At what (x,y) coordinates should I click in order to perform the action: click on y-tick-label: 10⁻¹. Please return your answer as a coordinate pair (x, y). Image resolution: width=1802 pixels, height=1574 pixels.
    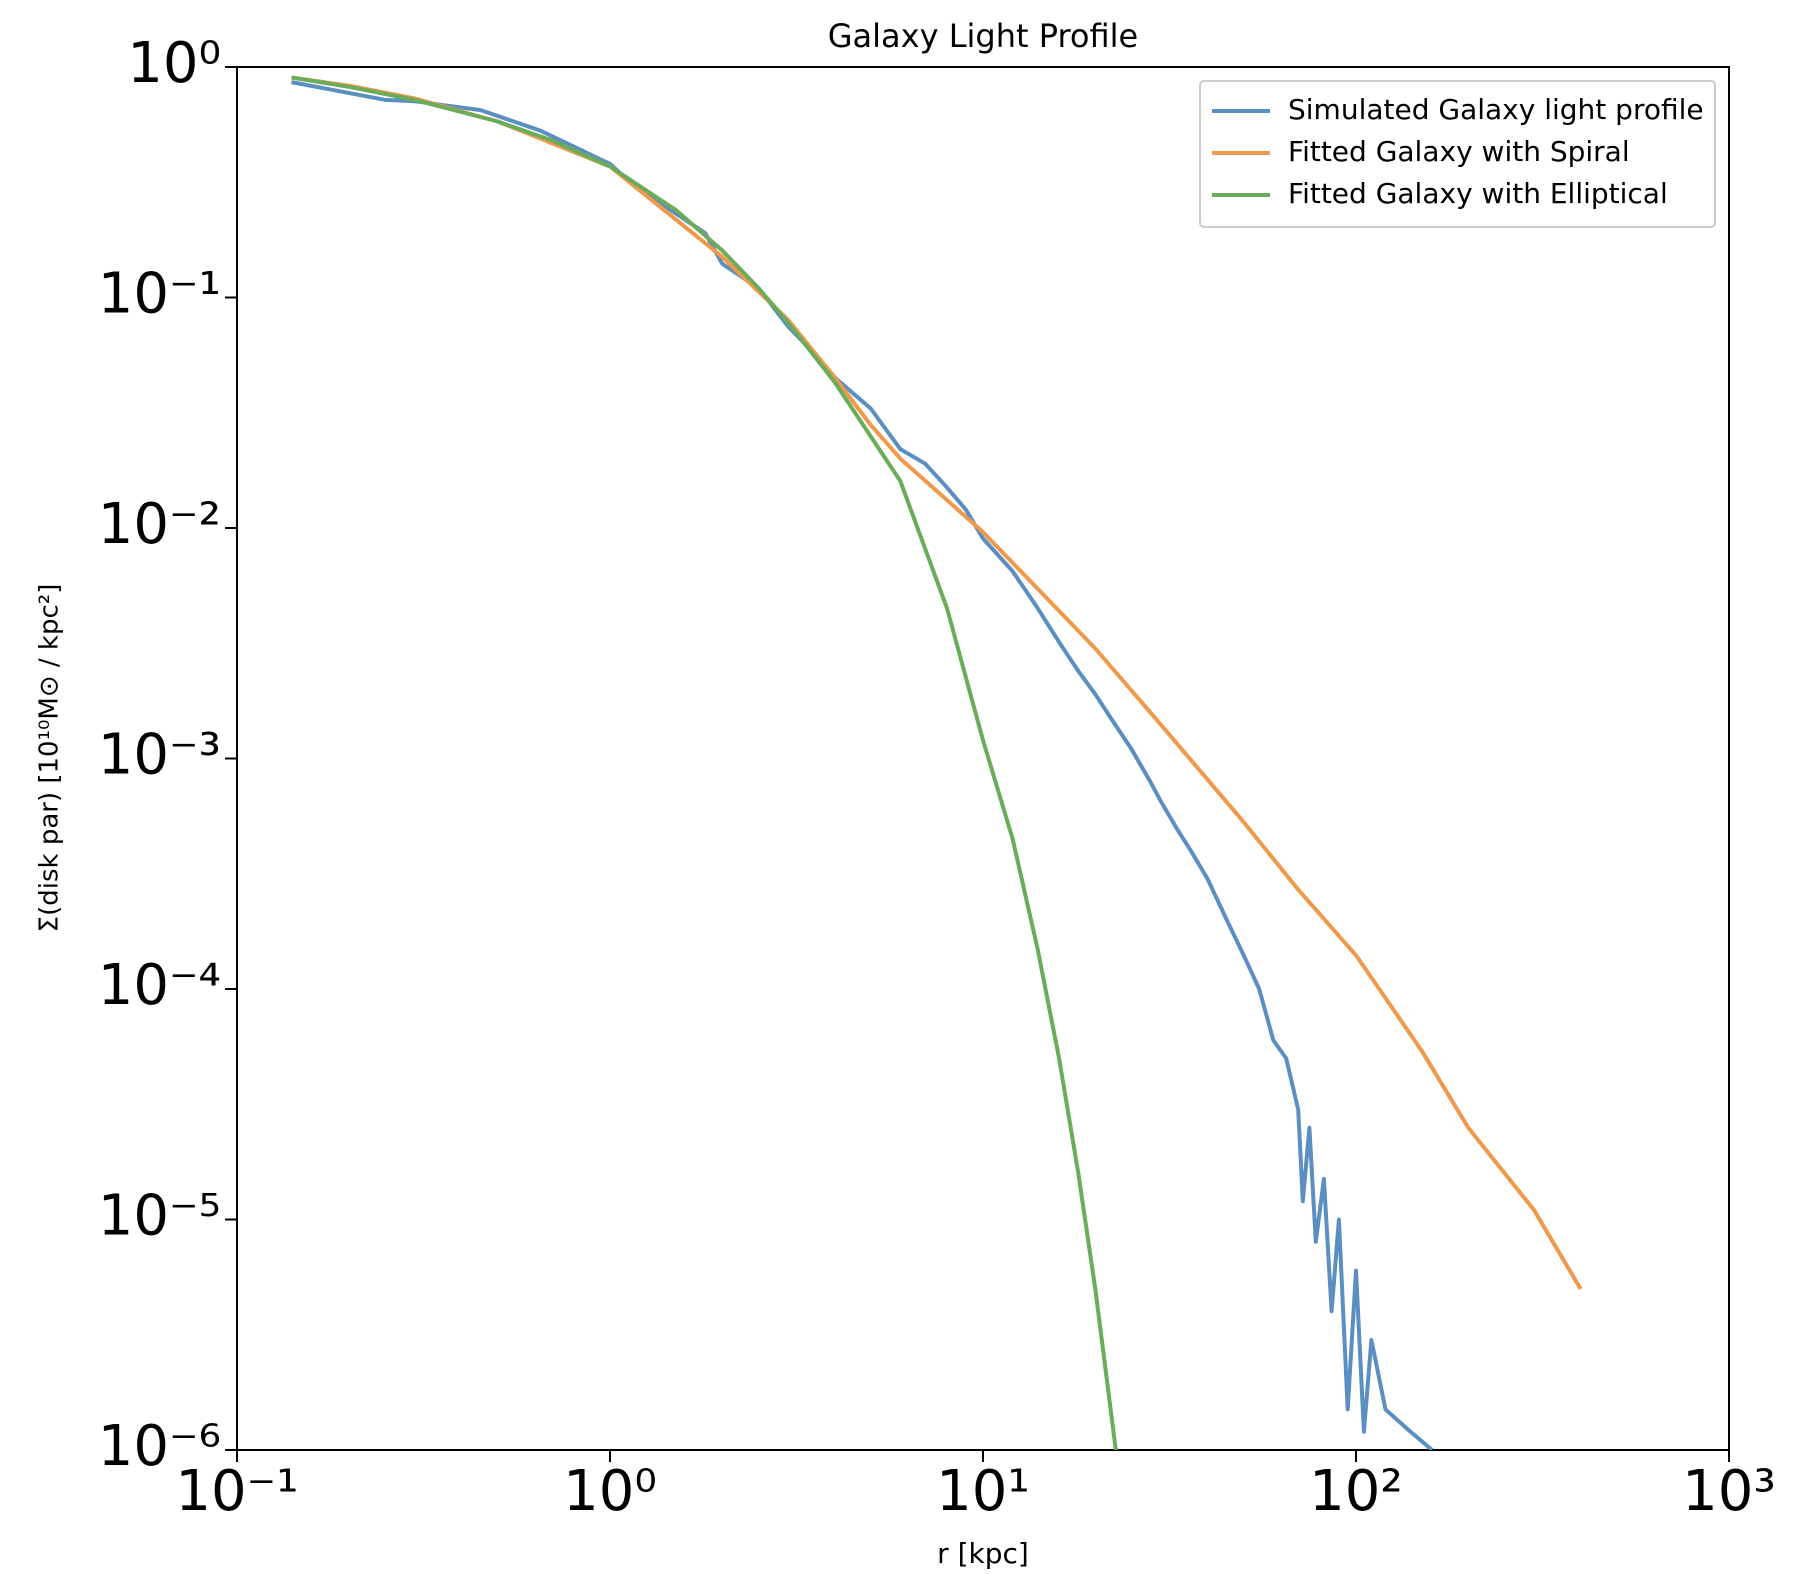
    Looking at the image, I should click on (159, 294).